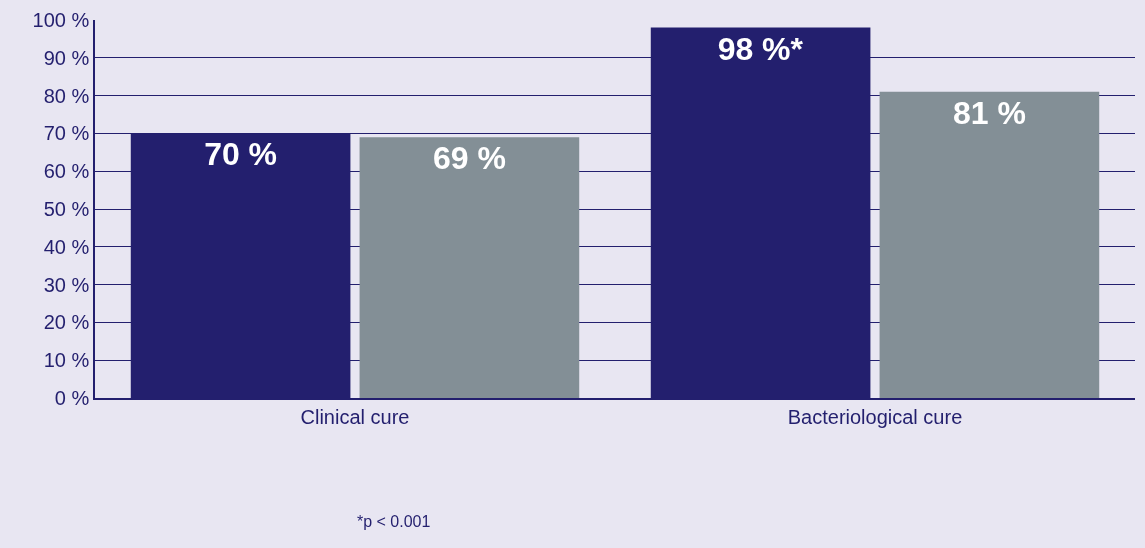 Image resolution: width=1145 pixels, height=548 pixels. Describe the element at coordinates (66, 95) in the screenshot. I see `y-tick-label: 80 %` at that location.